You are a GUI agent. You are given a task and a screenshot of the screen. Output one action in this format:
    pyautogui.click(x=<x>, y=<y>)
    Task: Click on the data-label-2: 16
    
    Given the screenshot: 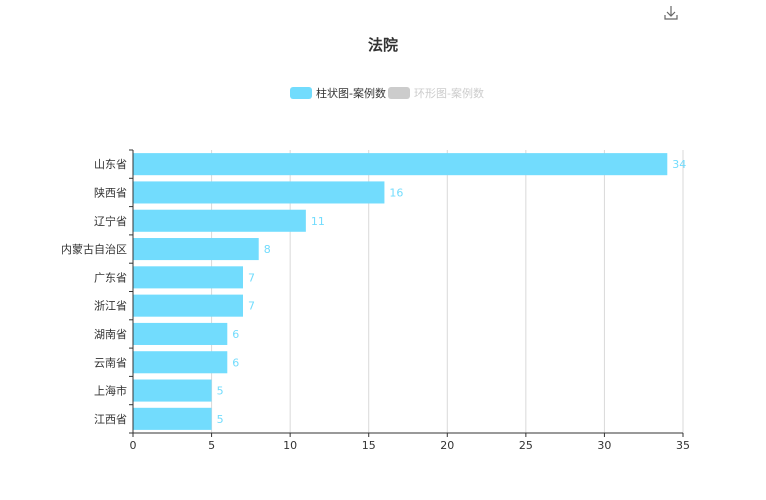 What is the action you would take?
    pyautogui.click(x=396, y=192)
    